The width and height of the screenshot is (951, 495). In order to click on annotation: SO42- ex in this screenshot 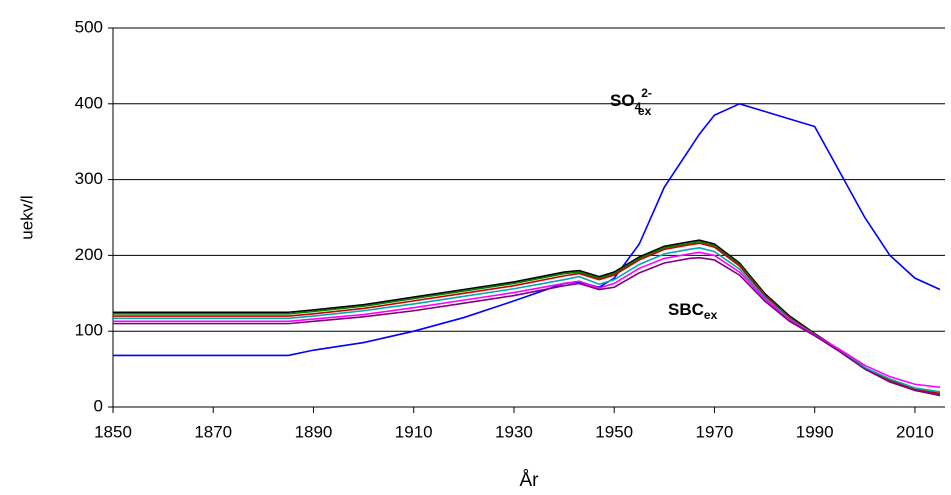, I will do `click(631, 102)`.